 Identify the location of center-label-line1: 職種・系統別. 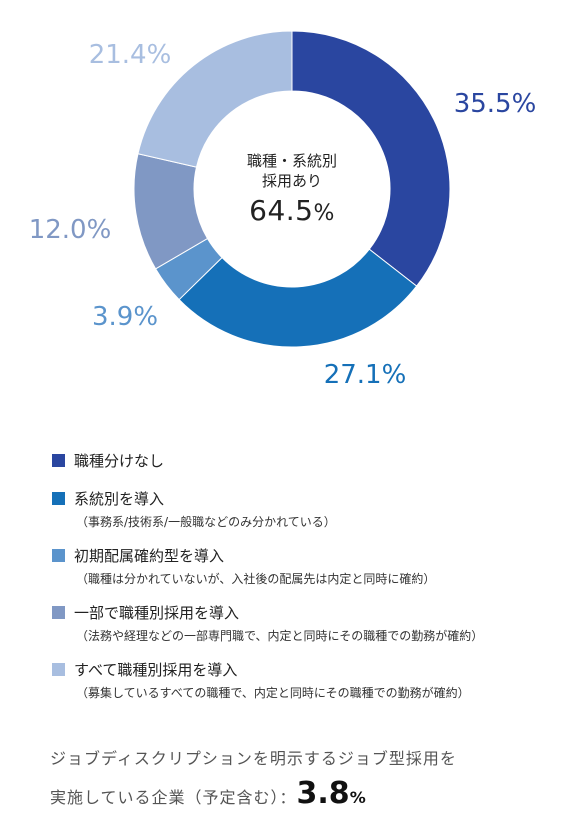
(291, 161).